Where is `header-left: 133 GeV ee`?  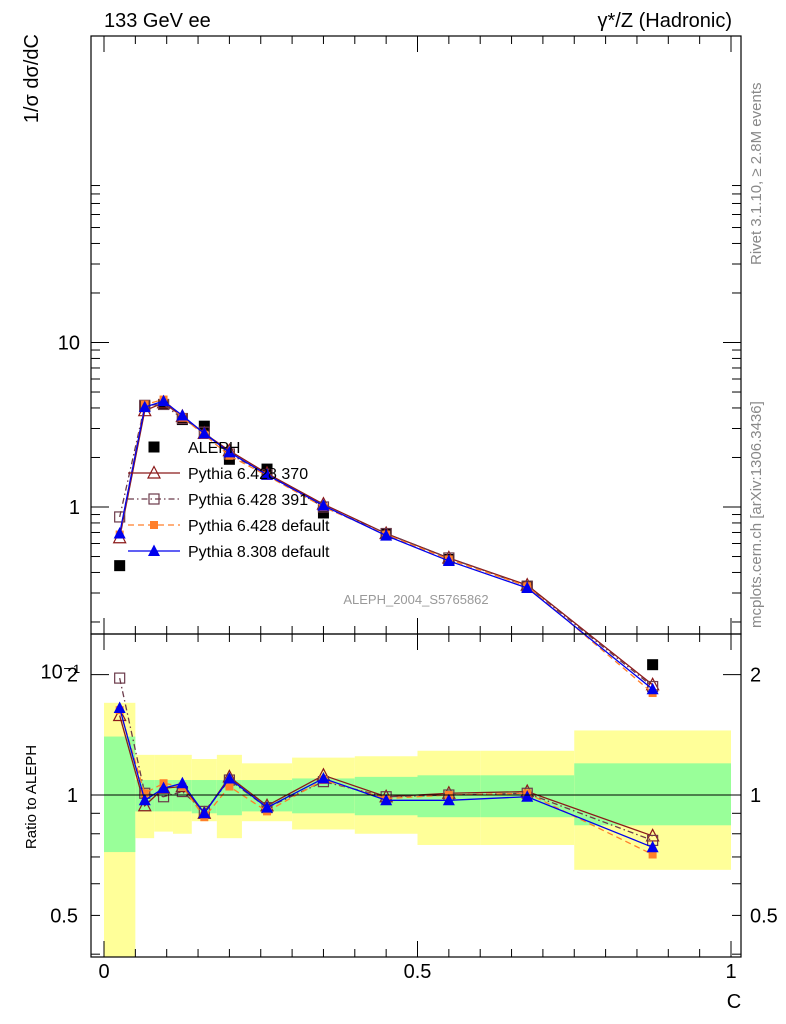 header-left: 133 GeV ee is located at coordinates (157, 21).